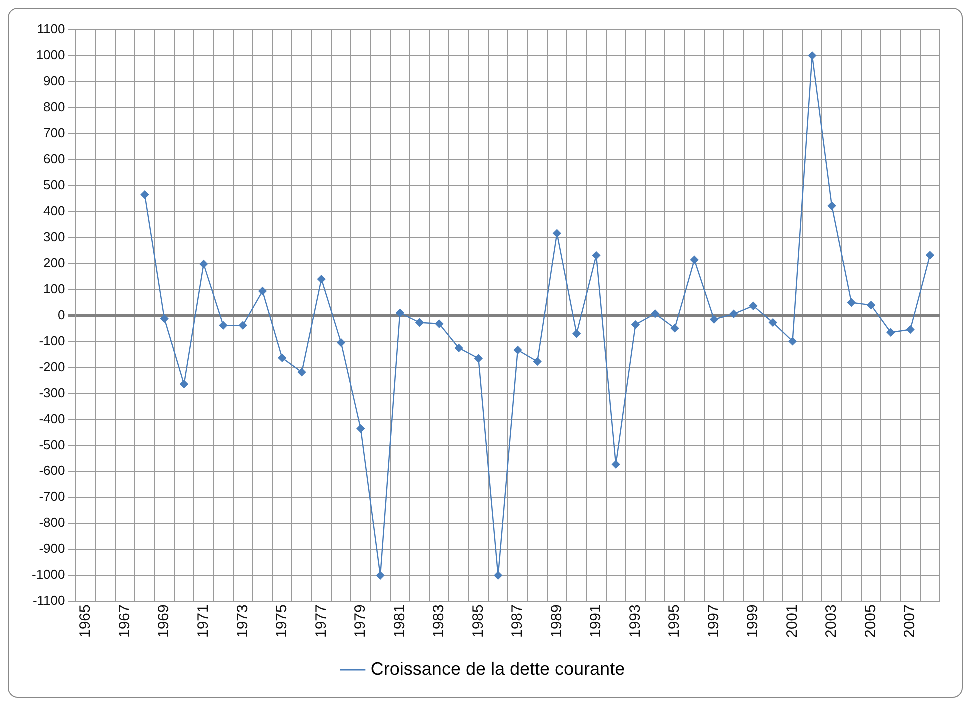 The width and height of the screenshot is (973, 709). I want to click on x-tick-label: 1975, so click(282, 621).